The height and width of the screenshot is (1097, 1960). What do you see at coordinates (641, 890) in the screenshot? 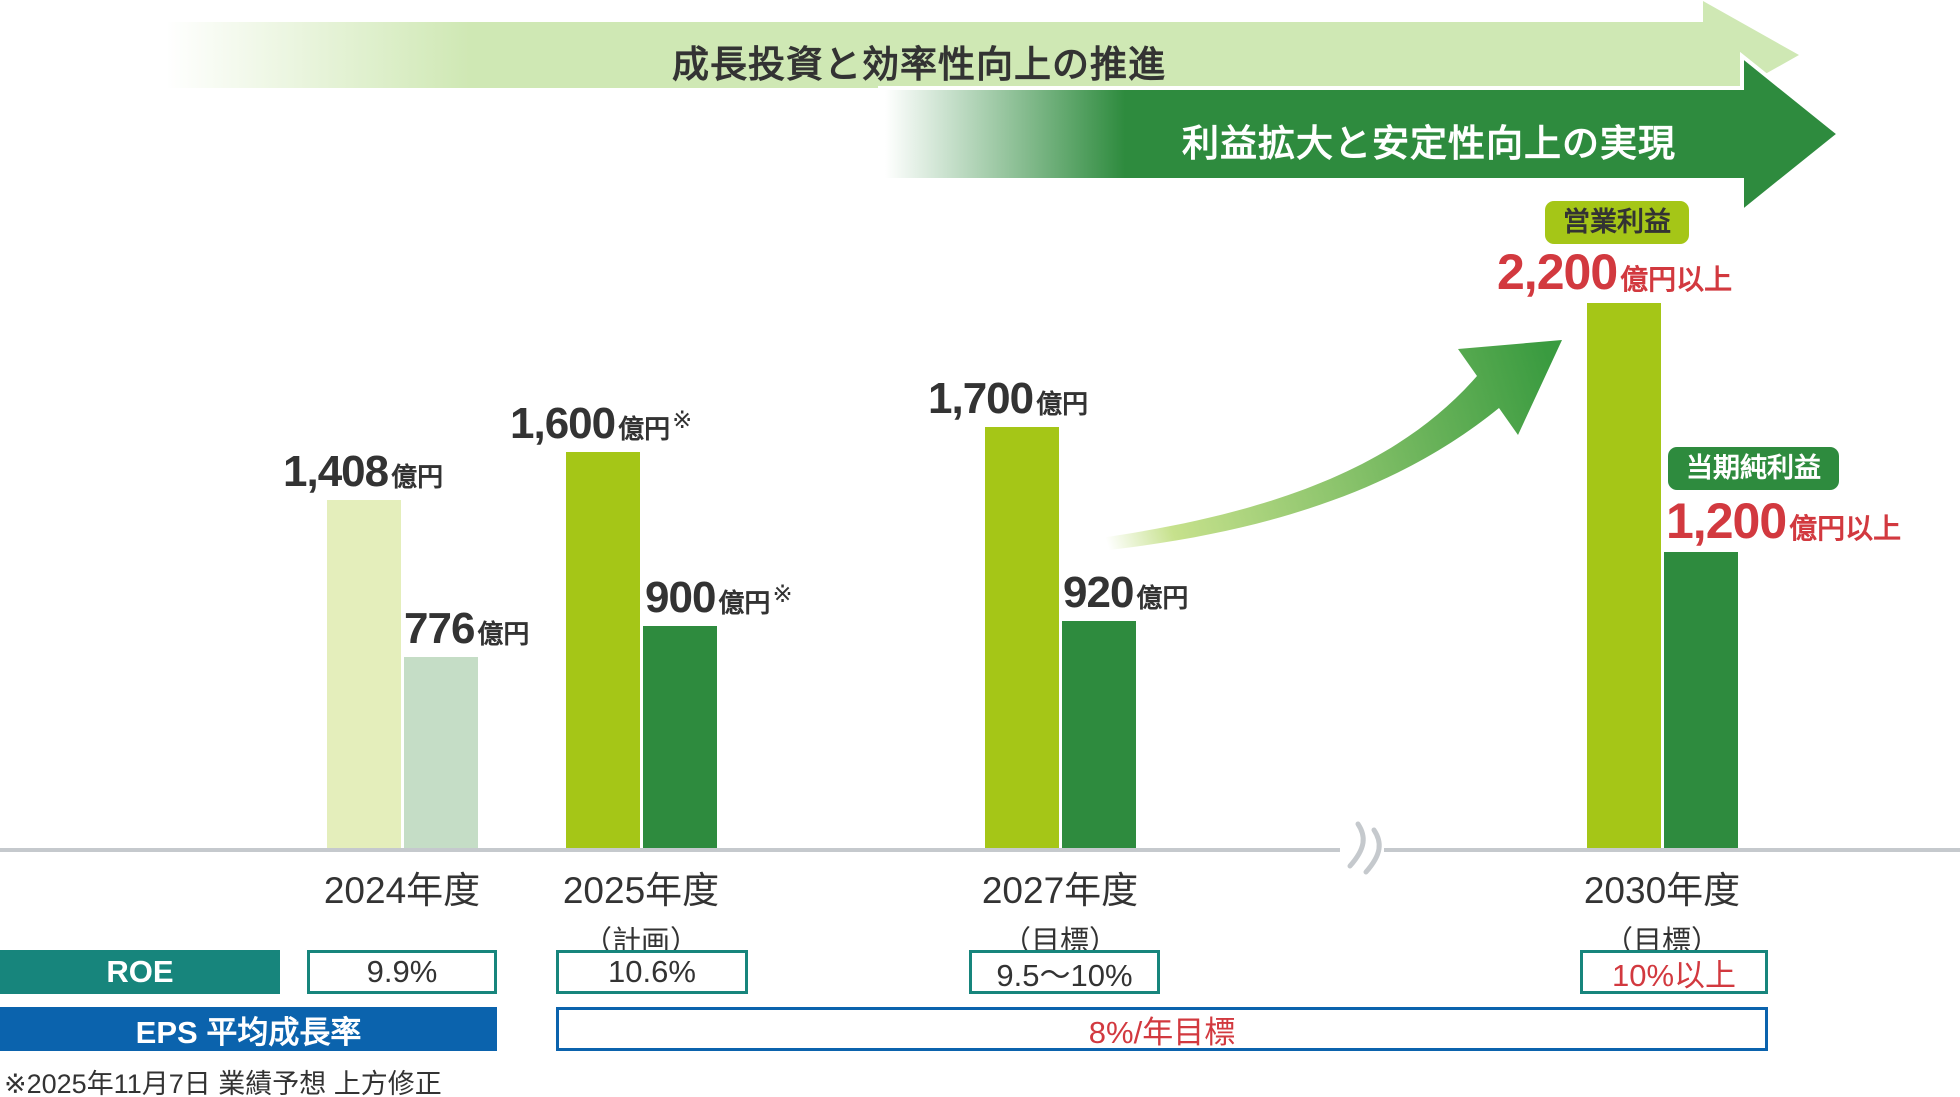
I see `x-label-year: 2025年度` at bounding box center [641, 890].